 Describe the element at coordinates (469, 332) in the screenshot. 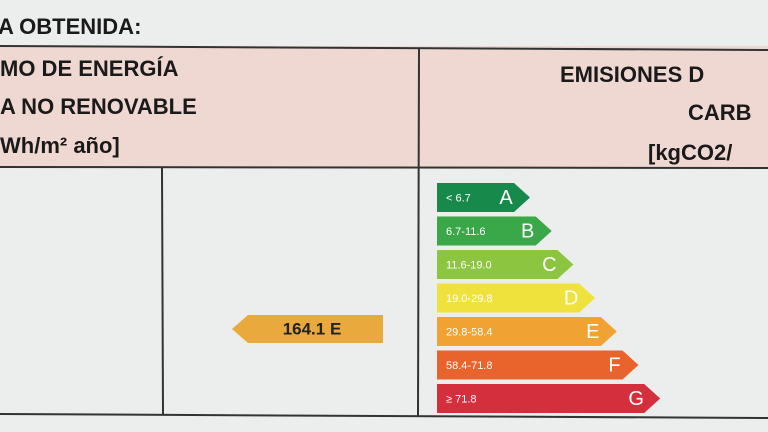

I see `scale-range: 29.8-58.4` at that location.